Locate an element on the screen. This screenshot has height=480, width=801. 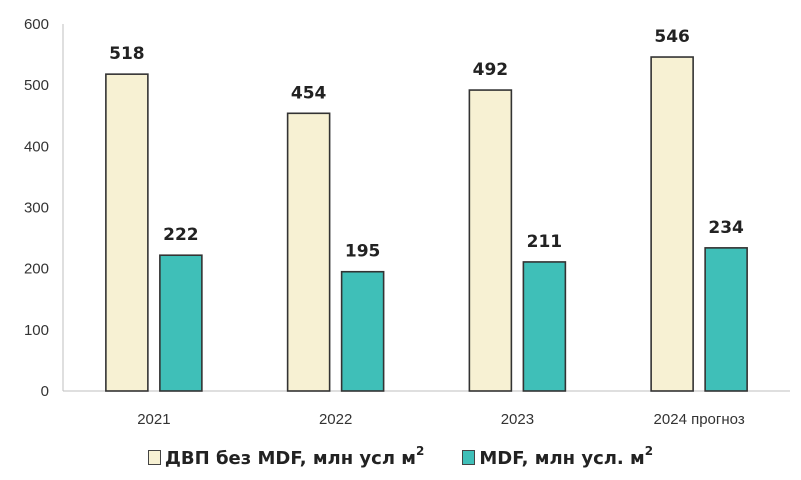
y-tick-label: 300 is located at coordinates (36, 208).